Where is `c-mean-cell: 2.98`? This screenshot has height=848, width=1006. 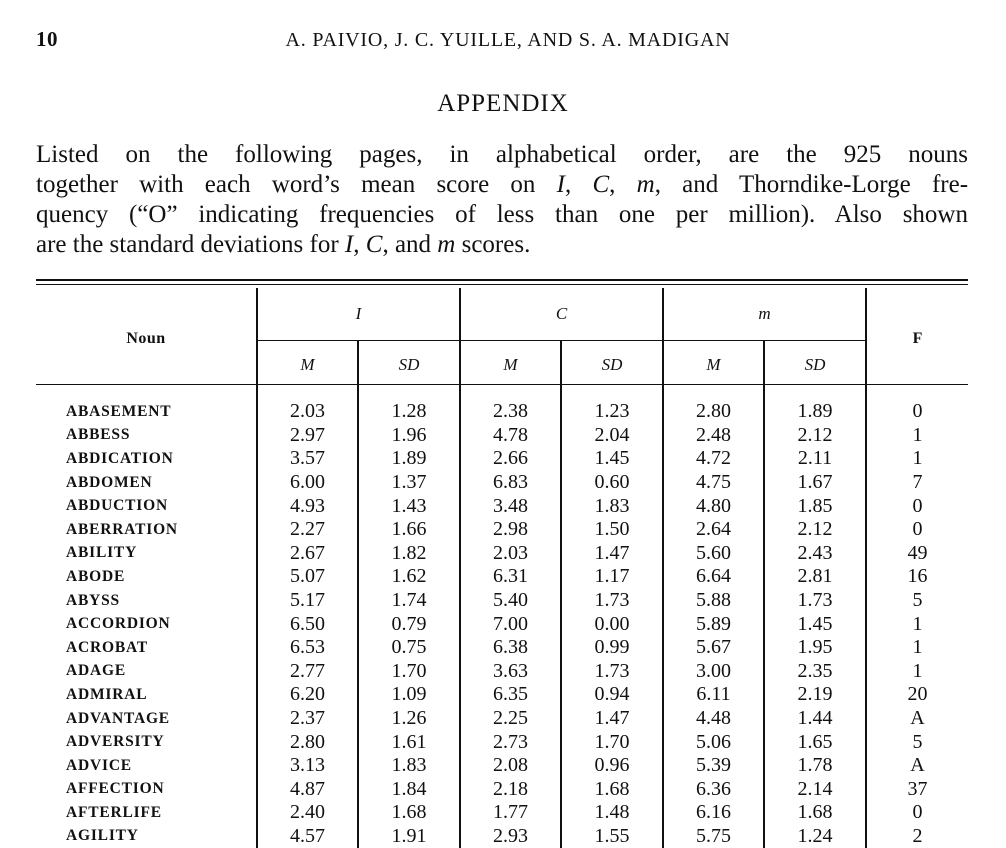
c-mean-cell: 2.98 is located at coordinates (510, 529).